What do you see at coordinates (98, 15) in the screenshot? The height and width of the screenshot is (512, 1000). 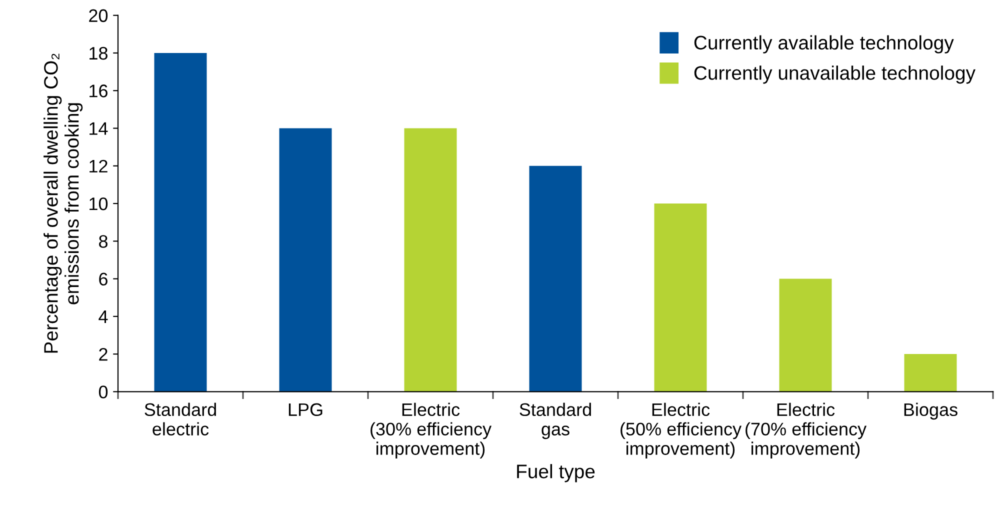 I see `y-tick-label: 20` at bounding box center [98, 15].